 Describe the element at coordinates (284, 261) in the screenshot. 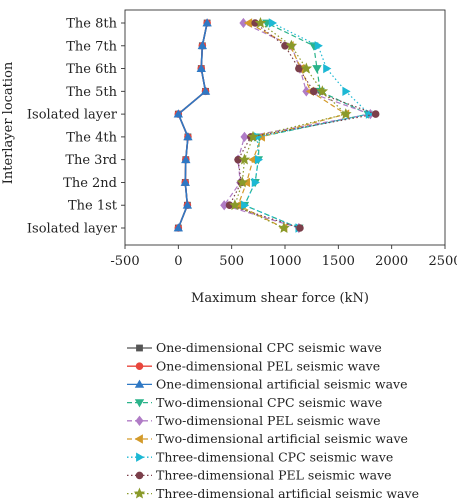

I see `x-tick-label: 1000` at that location.